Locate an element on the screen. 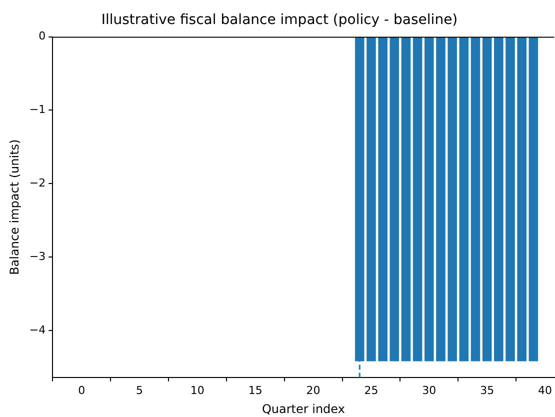 This screenshot has width=555, height=417. y-axis-title: Balance impact (units) is located at coordinates (14, 207).